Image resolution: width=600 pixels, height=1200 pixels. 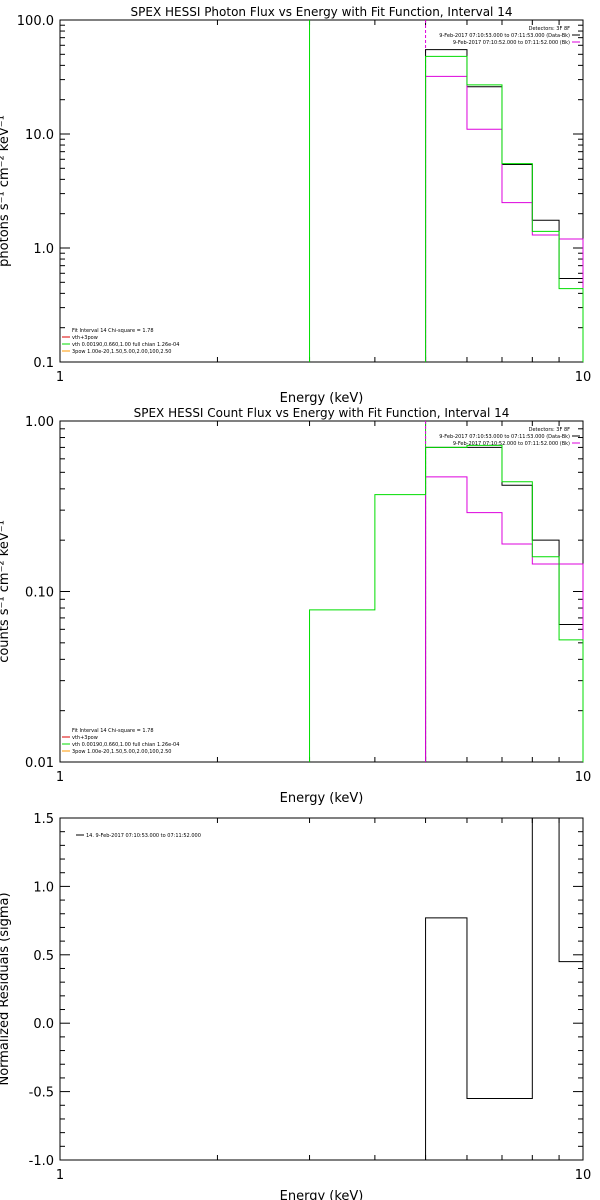 I want to click on y-tick-label: -1.0, so click(x=41, y=1161).